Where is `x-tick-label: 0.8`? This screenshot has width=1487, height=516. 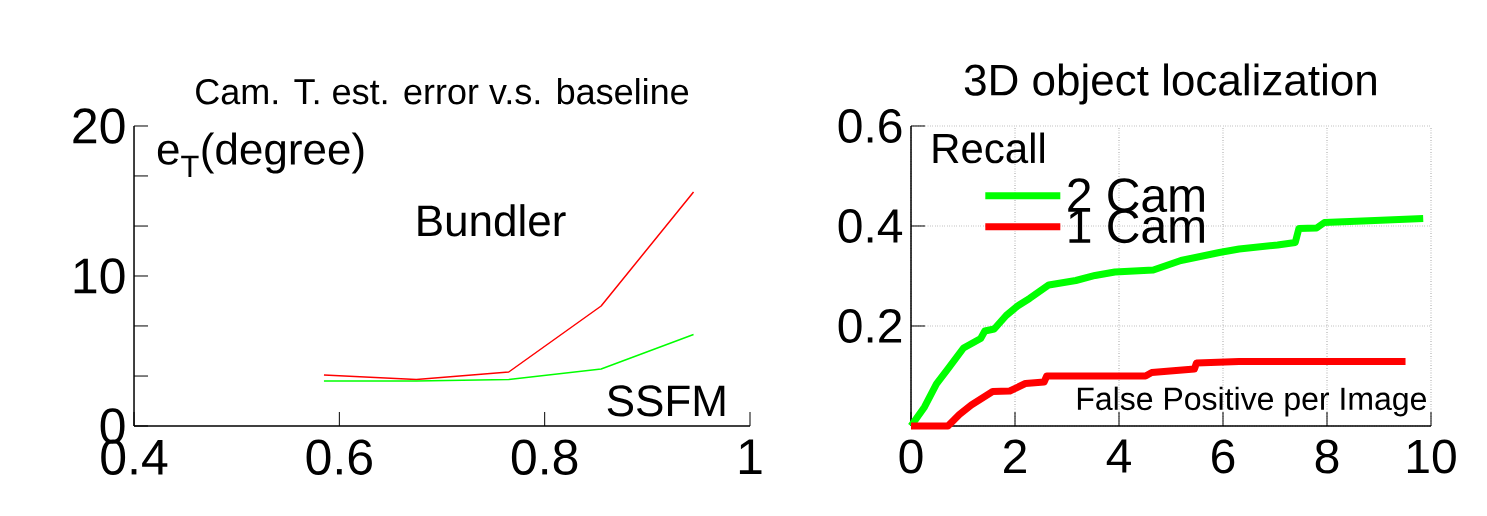
x-tick-label: 0.8 is located at coordinates (544, 457).